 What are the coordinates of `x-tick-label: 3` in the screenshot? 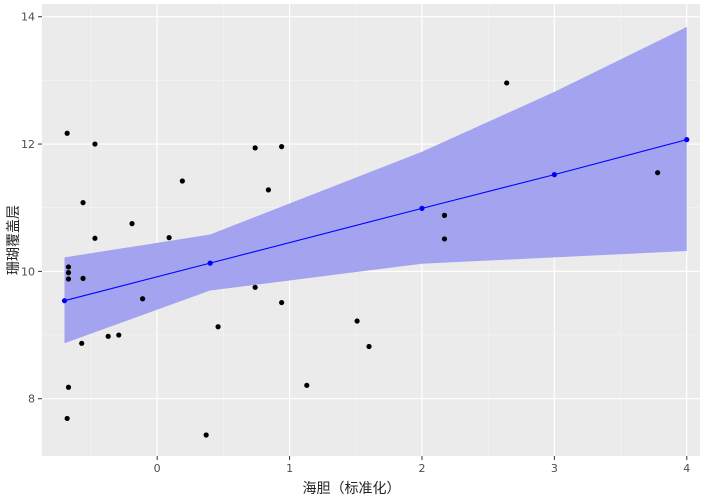 It's located at (554, 468).